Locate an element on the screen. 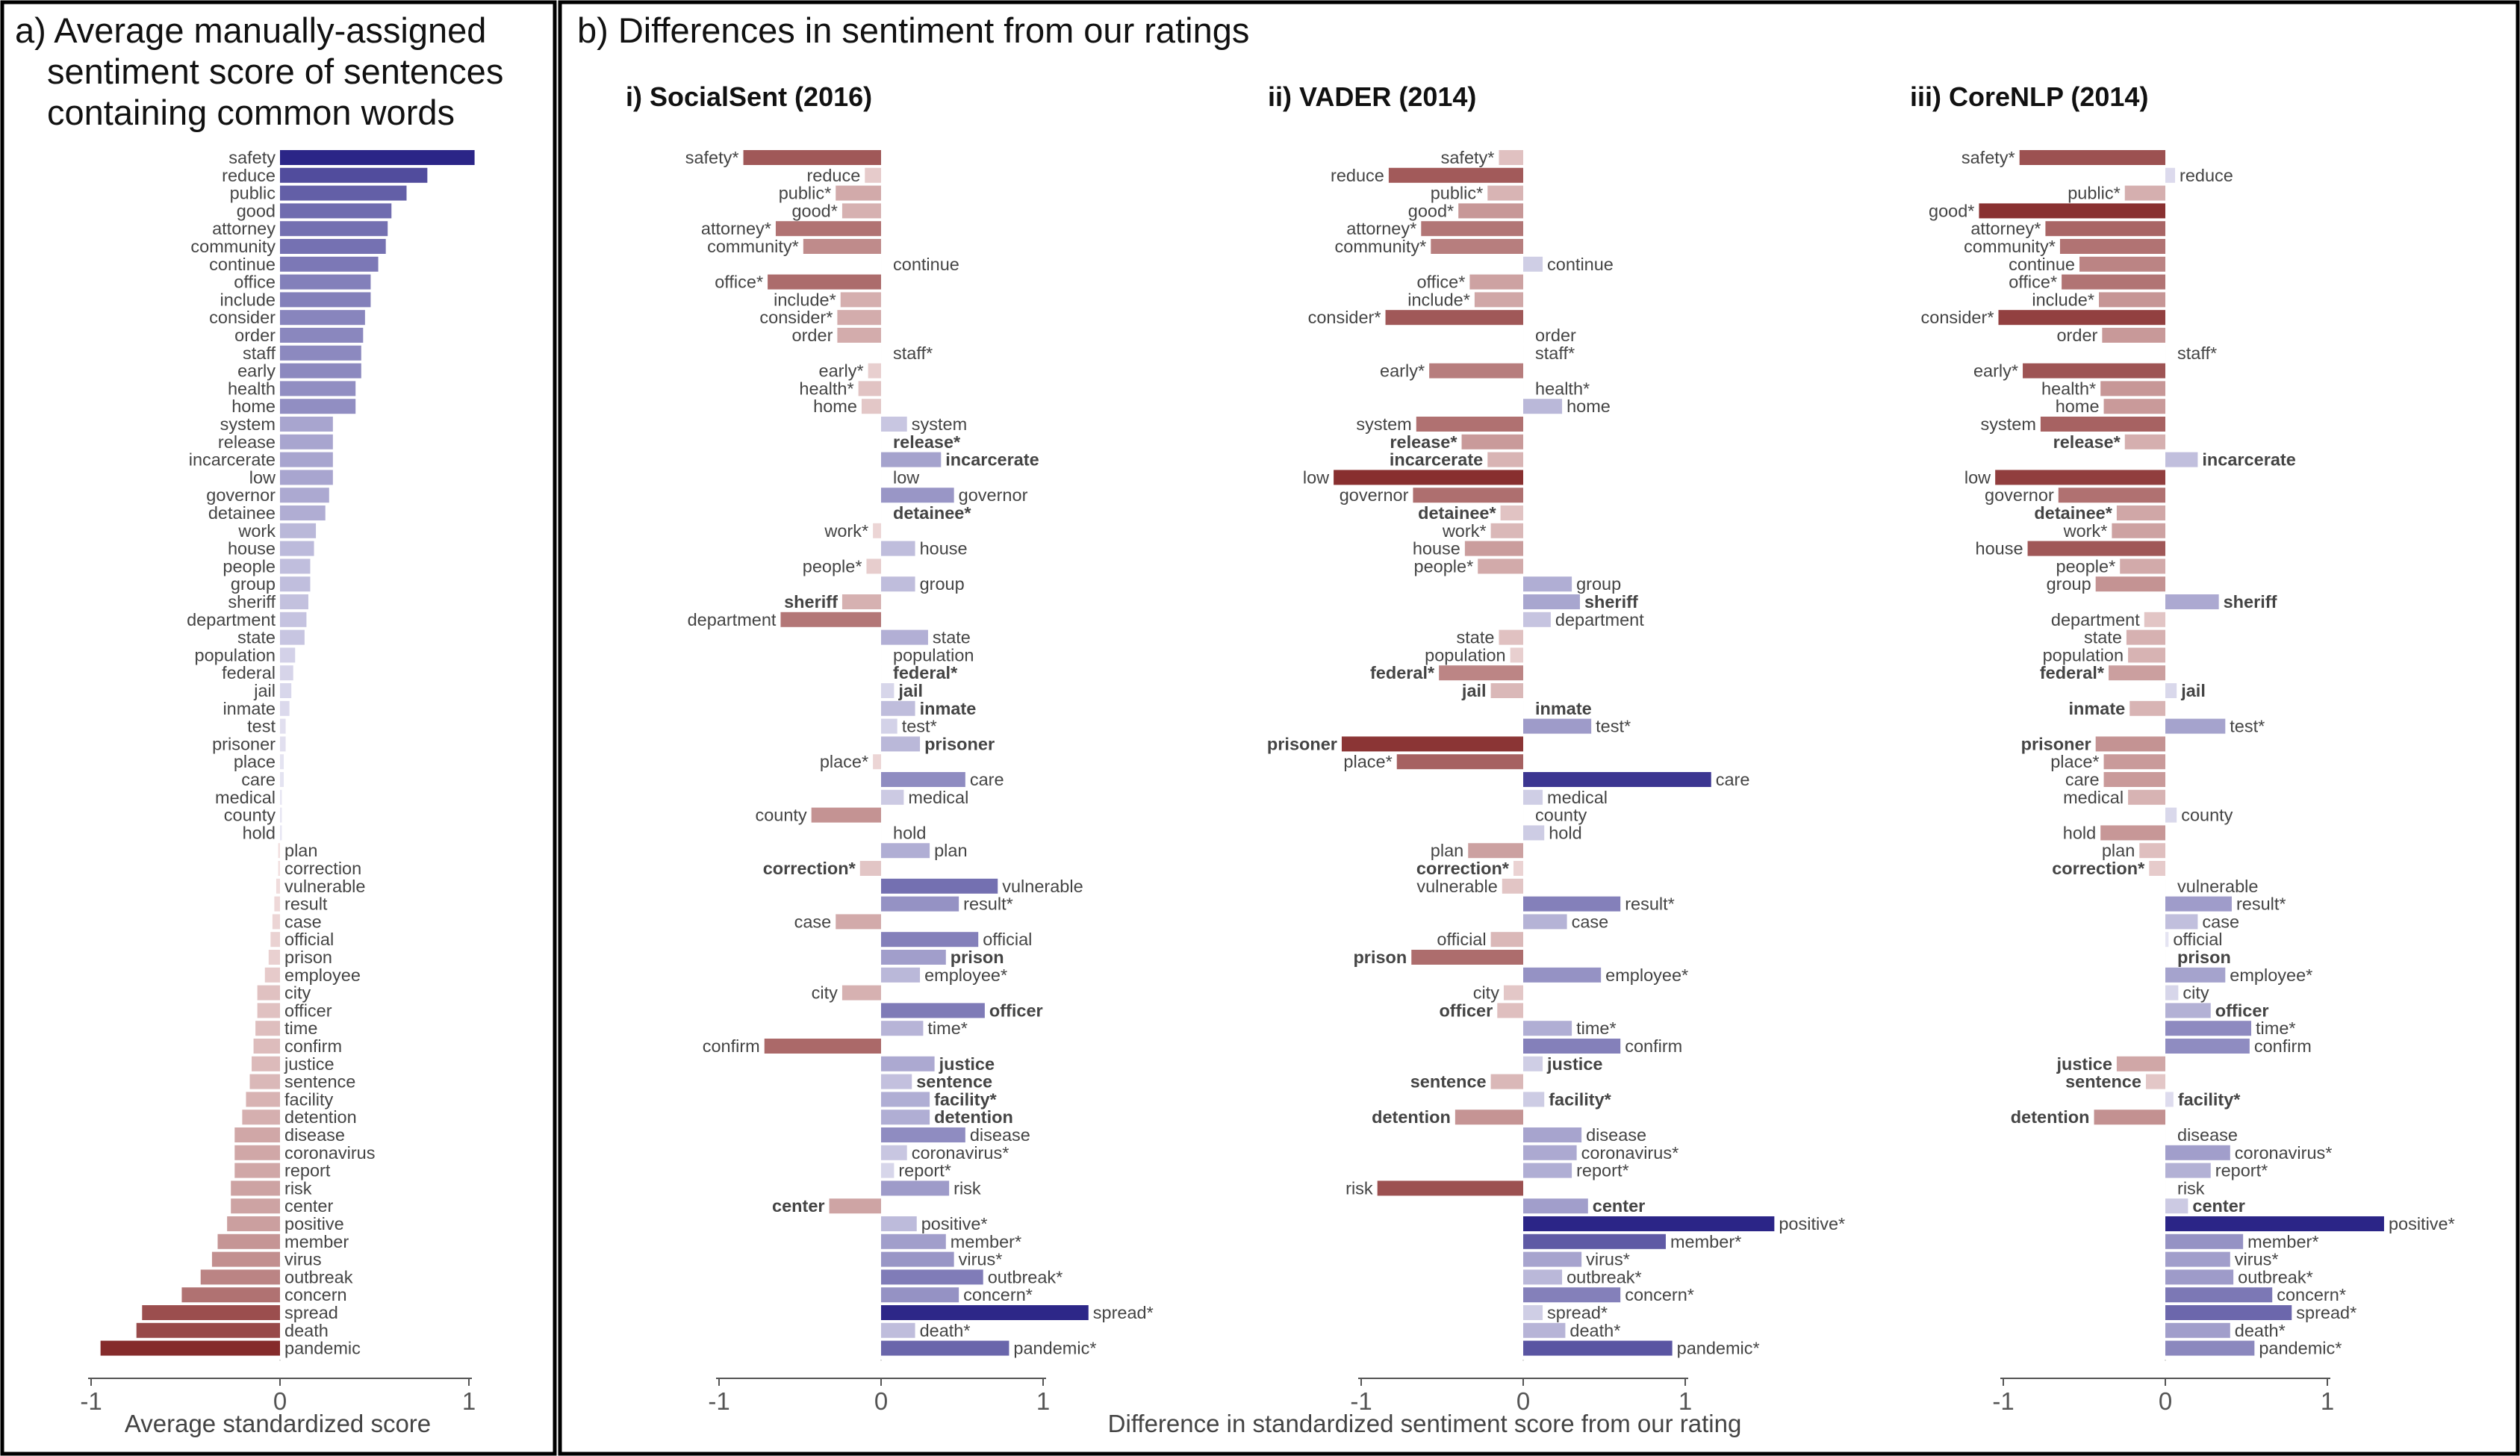 The image size is (2520, 1456). bar-city is located at coordinates (861, 993).